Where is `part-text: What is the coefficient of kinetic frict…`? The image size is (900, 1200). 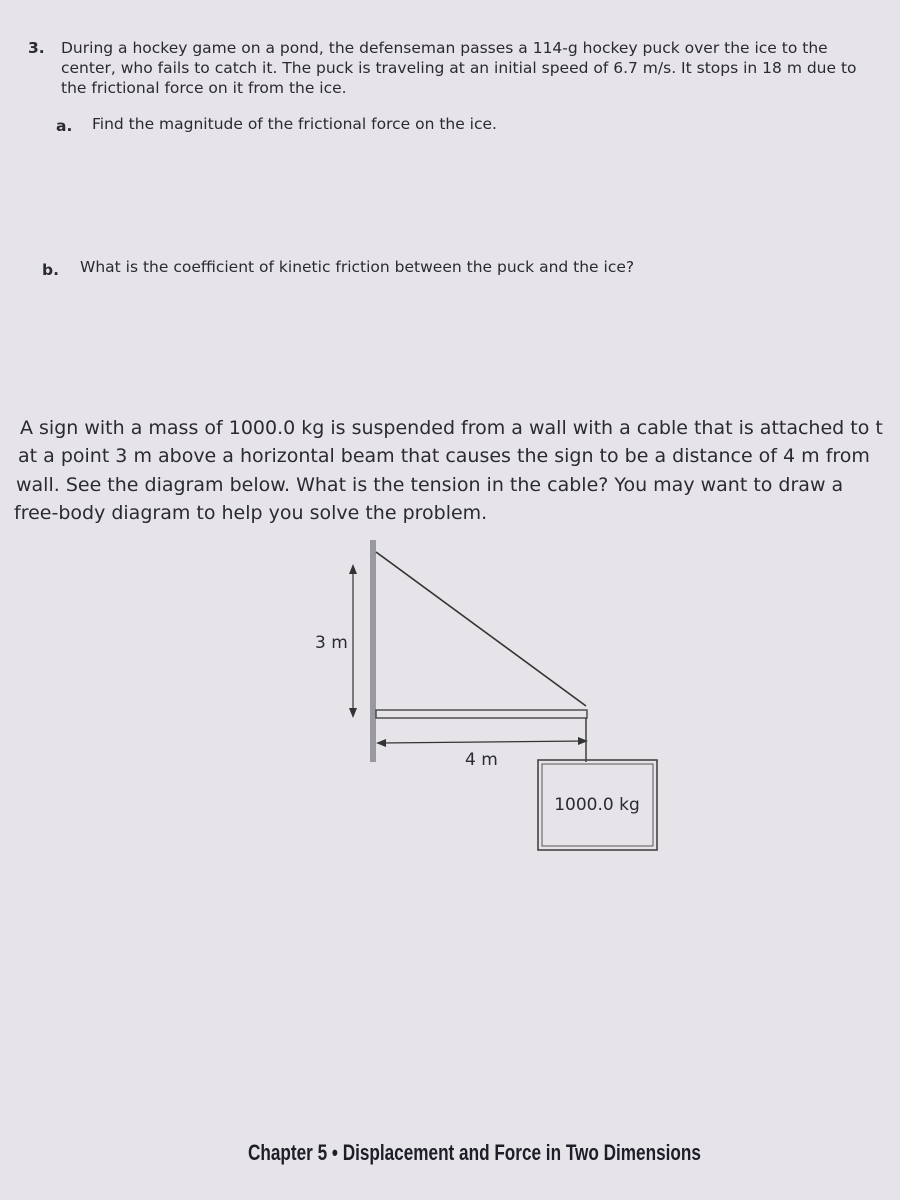
part-text: What is the coefficient of kinetic frict… is located at coordinates (357, 267).